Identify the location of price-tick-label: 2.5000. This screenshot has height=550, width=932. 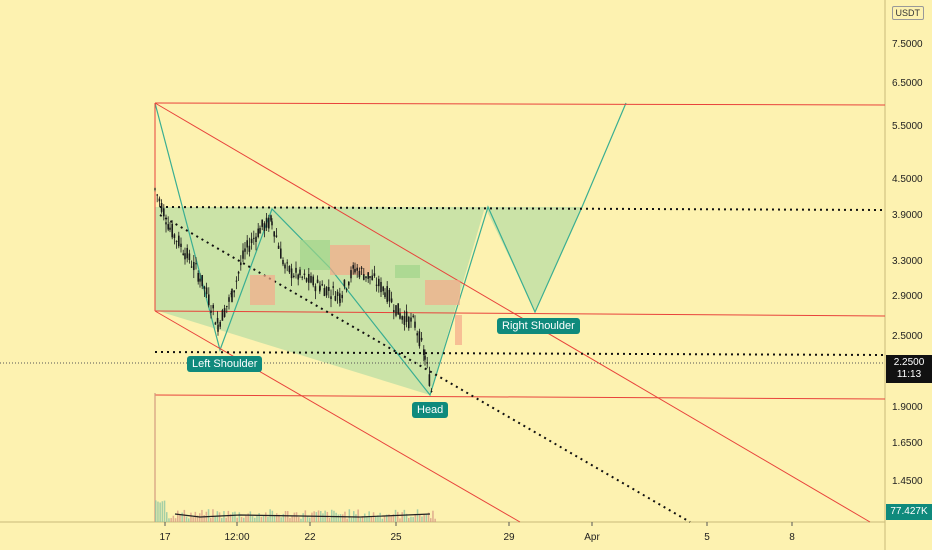
(907, 336).